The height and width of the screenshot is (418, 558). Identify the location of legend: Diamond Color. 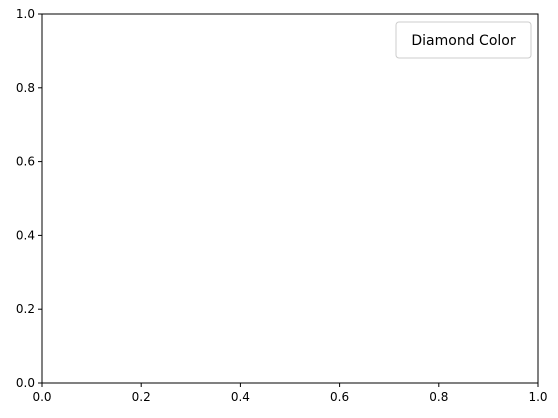
(463, 40).